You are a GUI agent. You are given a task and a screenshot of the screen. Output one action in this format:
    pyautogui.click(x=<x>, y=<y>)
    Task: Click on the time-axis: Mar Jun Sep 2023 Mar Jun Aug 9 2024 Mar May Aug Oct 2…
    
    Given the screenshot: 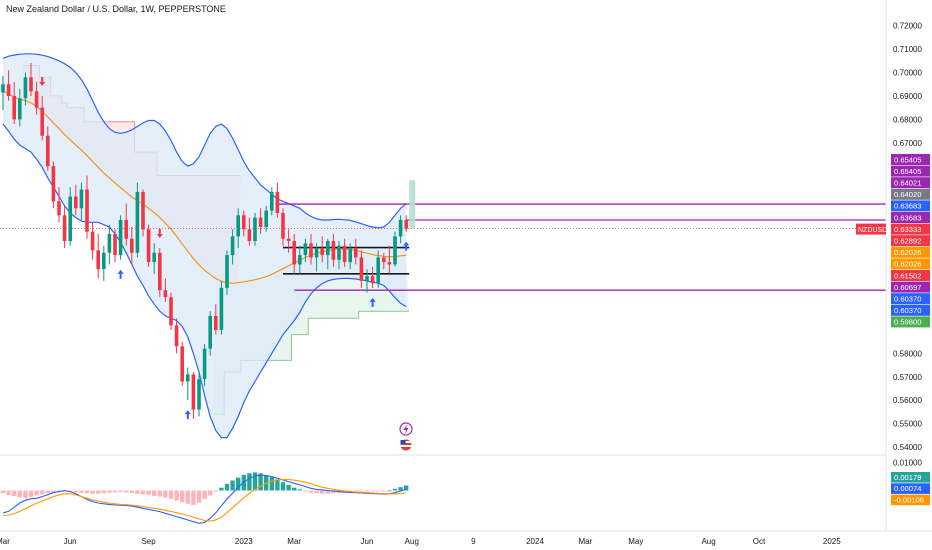 What is the action you would take?
    pyautogui.click(x=420, y=541)
    